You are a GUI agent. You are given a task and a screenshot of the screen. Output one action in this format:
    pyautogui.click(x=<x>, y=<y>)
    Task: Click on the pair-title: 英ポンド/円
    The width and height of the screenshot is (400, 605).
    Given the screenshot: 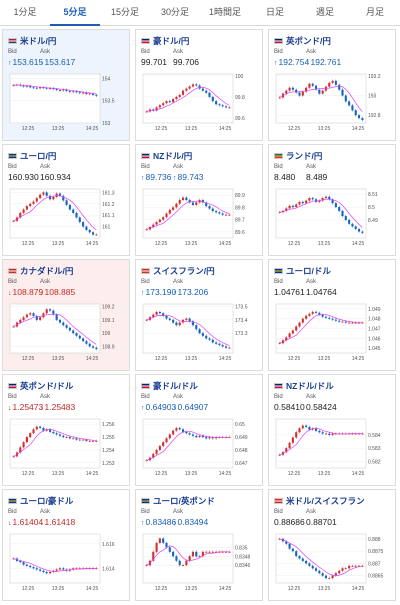 What is the action you would take?
    pyautogui.click(x=302, y=40)
    